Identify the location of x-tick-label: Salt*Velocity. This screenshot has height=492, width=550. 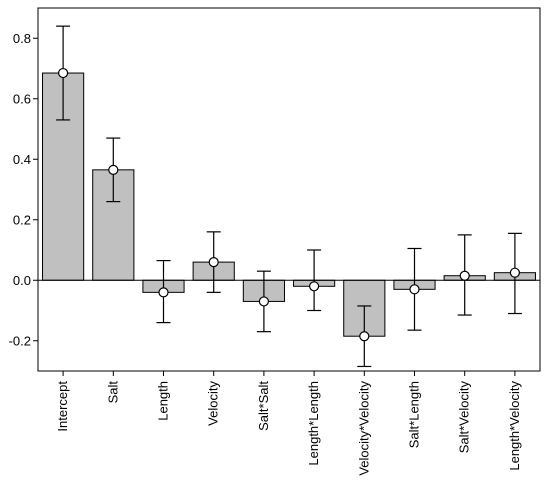
(464, 417).